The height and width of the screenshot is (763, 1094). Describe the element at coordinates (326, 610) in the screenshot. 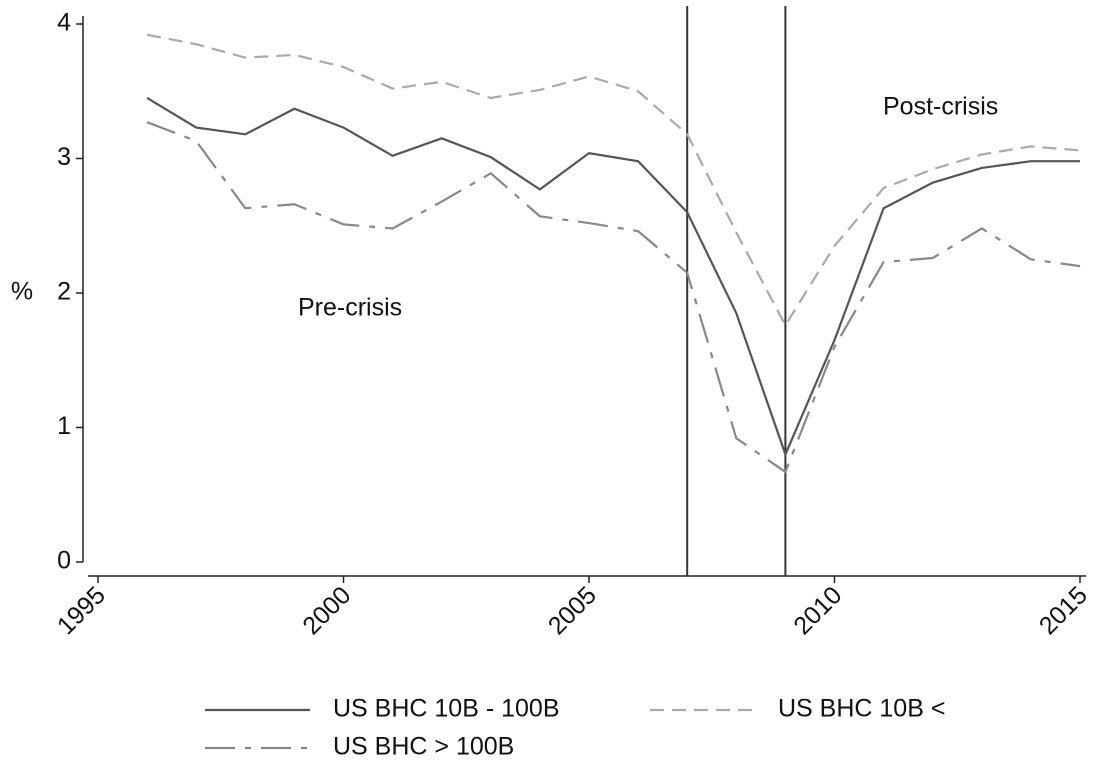

I see `x-tick-label: 2000` at that location.